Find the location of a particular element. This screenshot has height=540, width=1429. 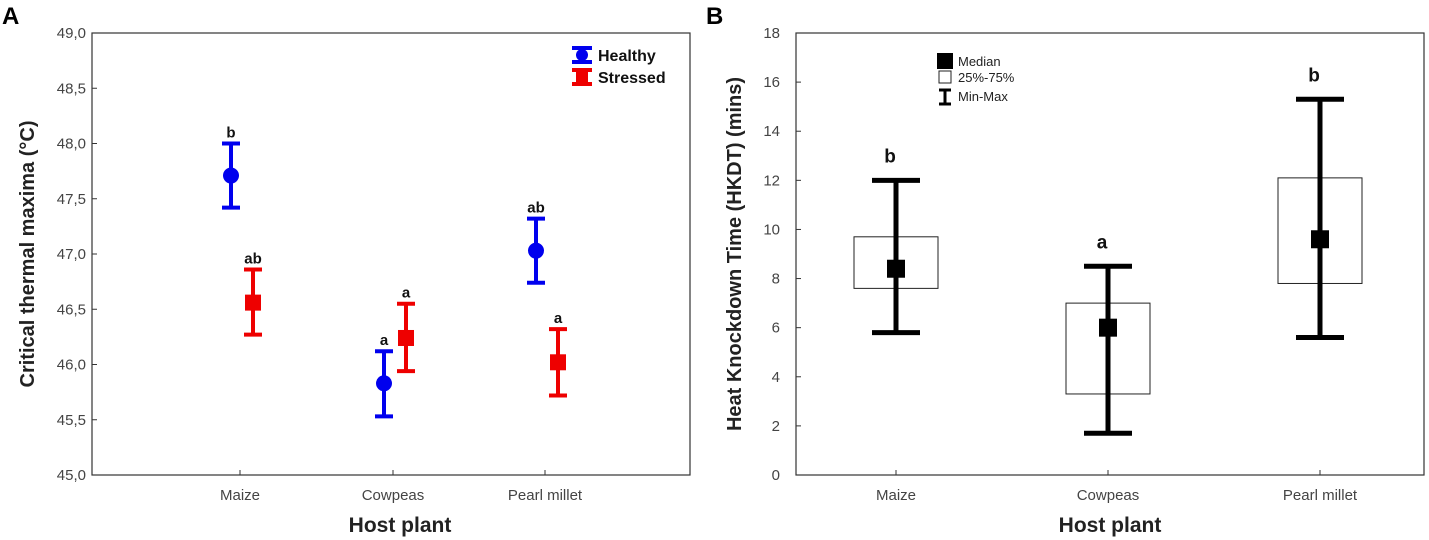

panel-b-significance-label: a is located at coordinates (1102, 242).